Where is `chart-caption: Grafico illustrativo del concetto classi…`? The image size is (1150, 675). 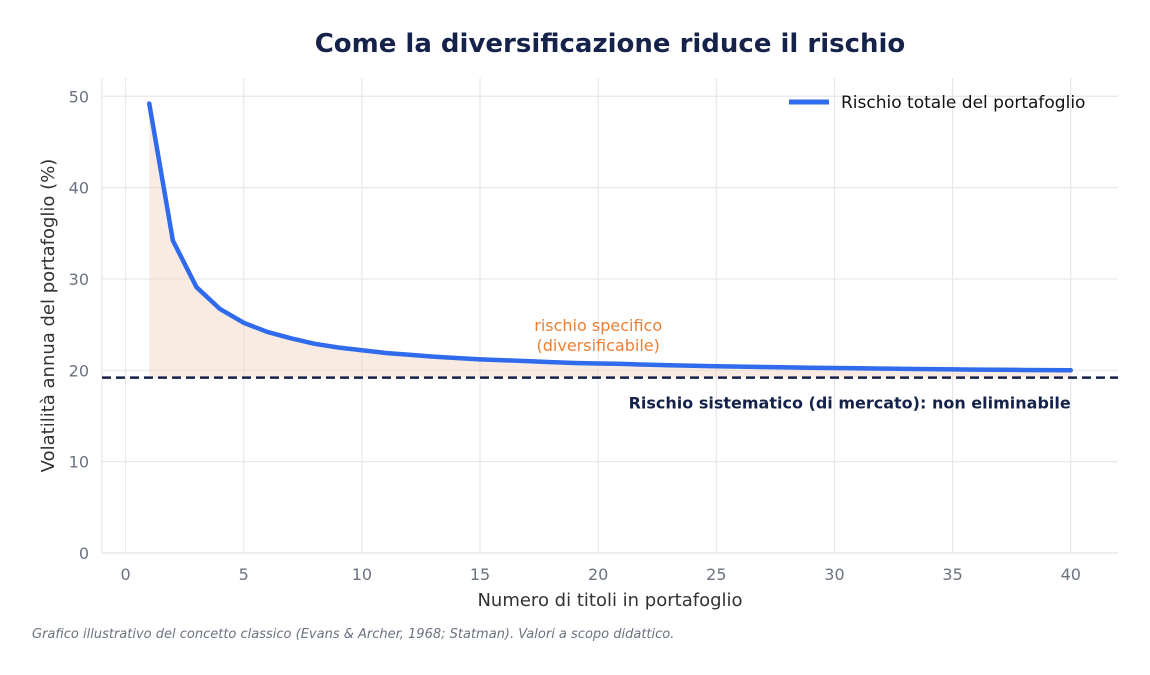 chart-caption: Grafico illustrativo del concetto classi… is located at coordinates (353, 634).